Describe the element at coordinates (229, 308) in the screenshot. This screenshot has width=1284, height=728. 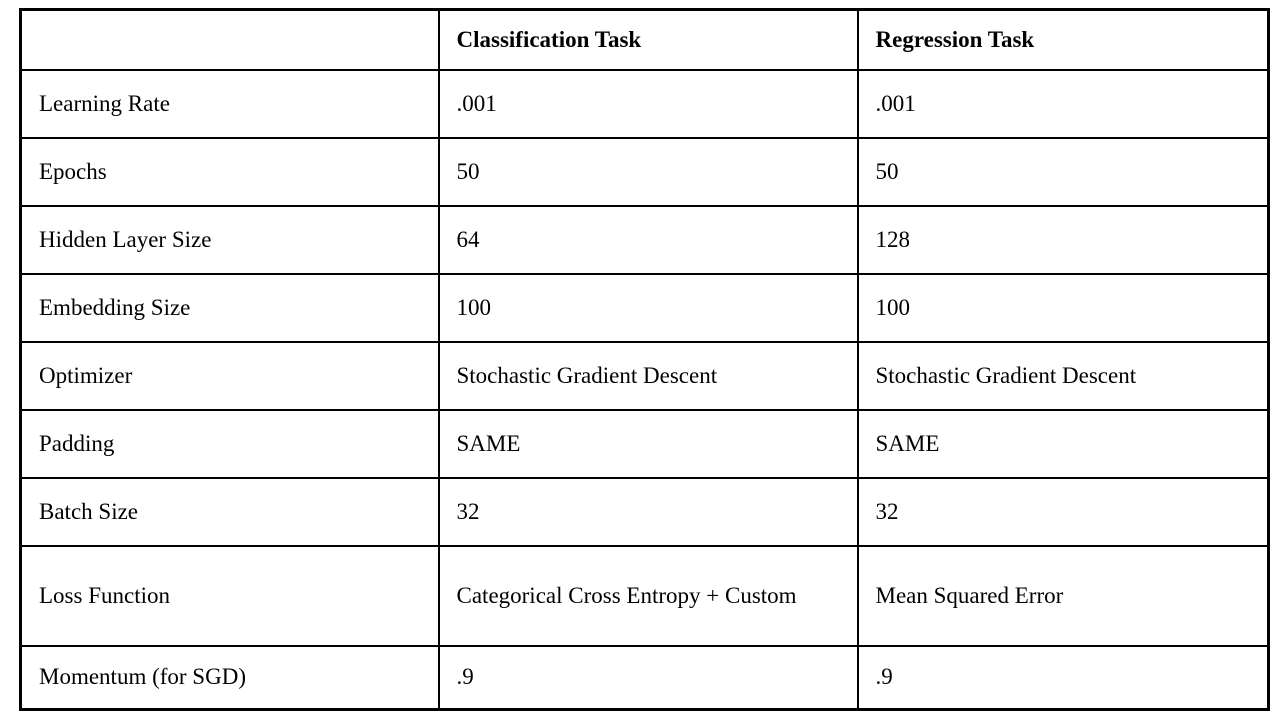
I see `row-label: Embedding Size` at that location.